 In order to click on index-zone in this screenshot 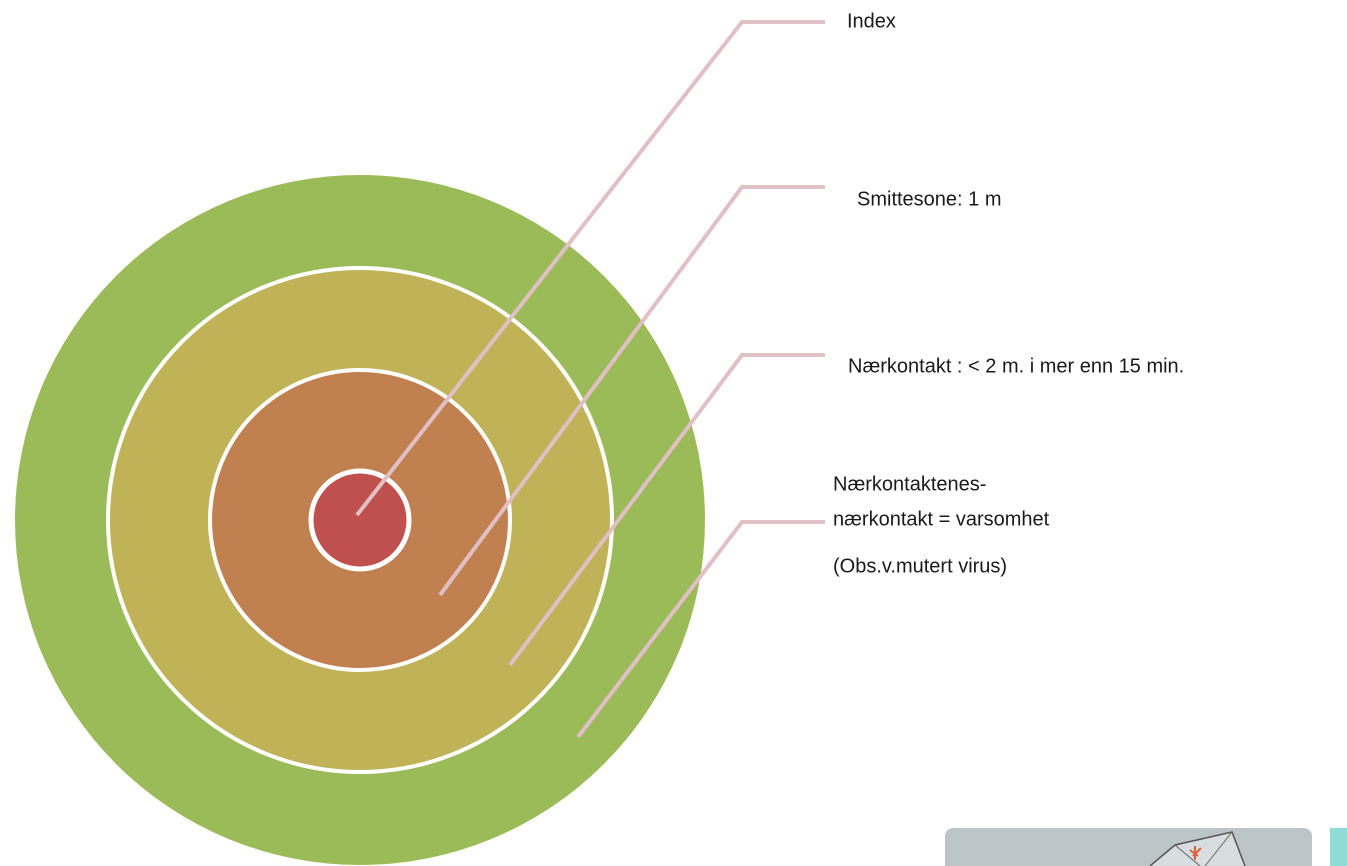, I will do `click(360, 520)`.